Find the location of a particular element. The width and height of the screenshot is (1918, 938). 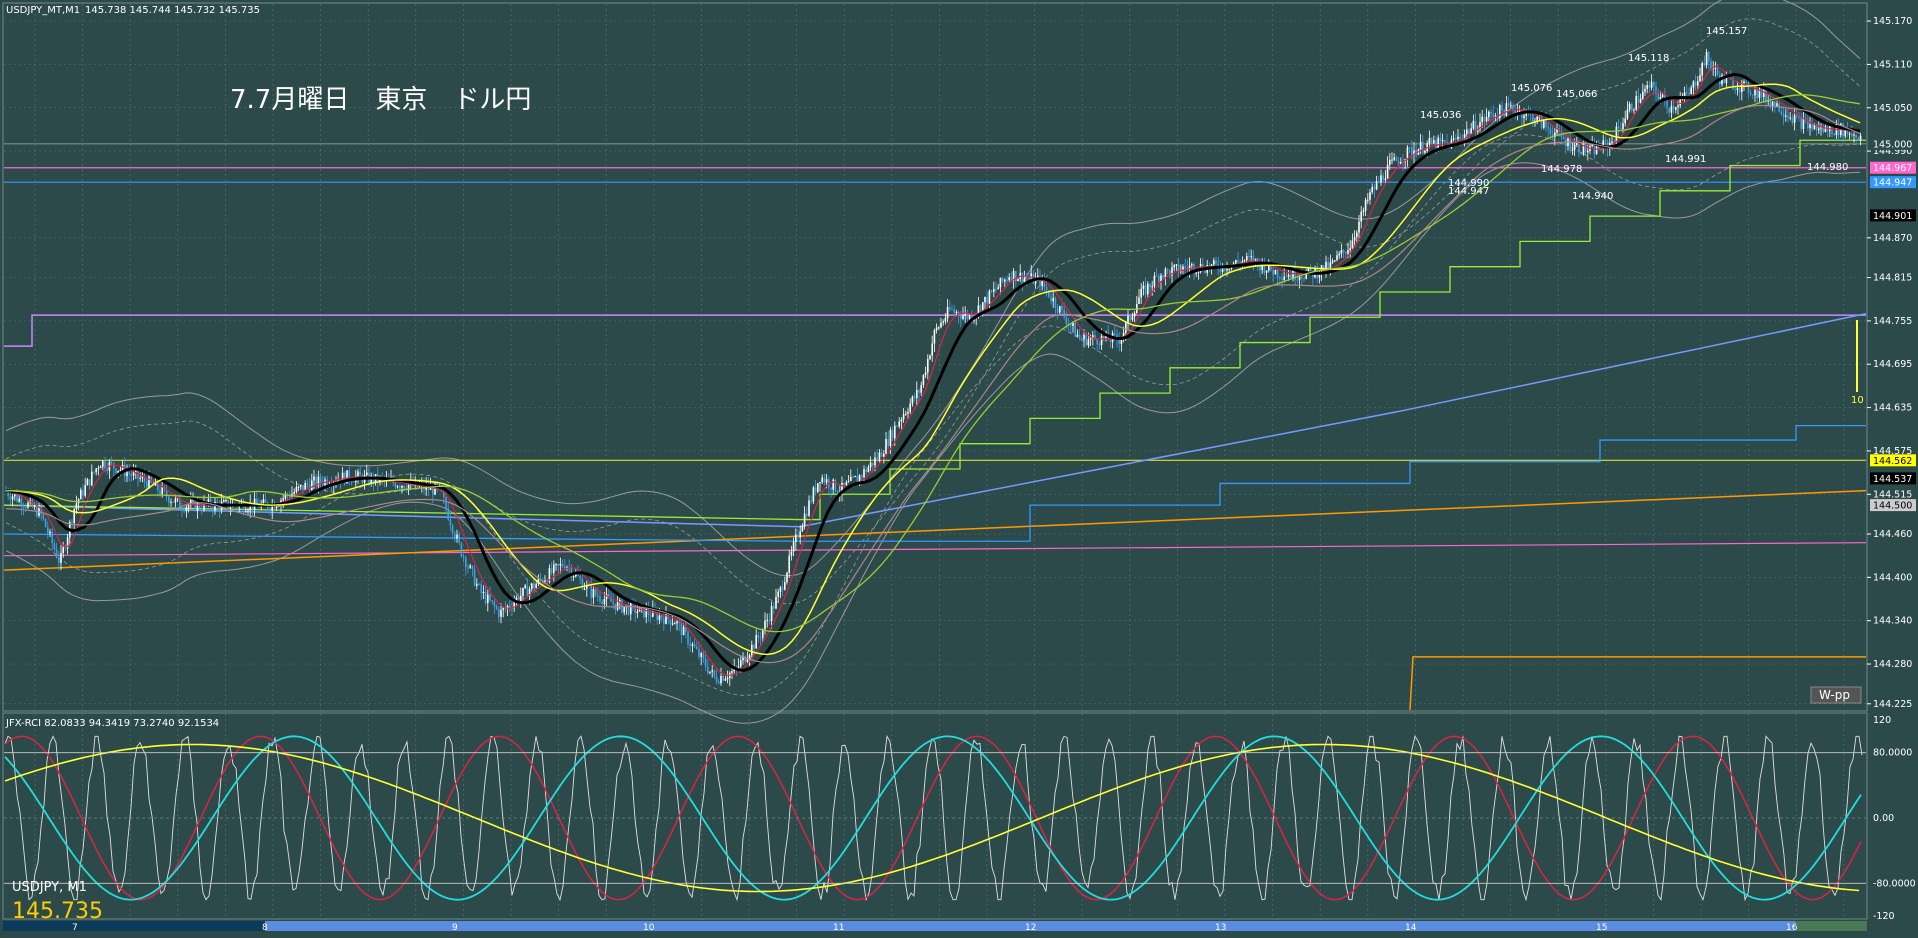

bottom-symbol: USDJPY, M1 is located at coordinates (49, 887).